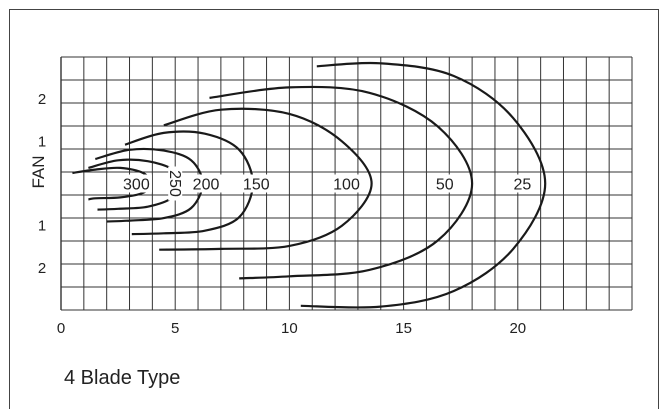 The width and height of the screenshot is (670, 409). I want to click on contour-label-25: 25, so click(522, 185).